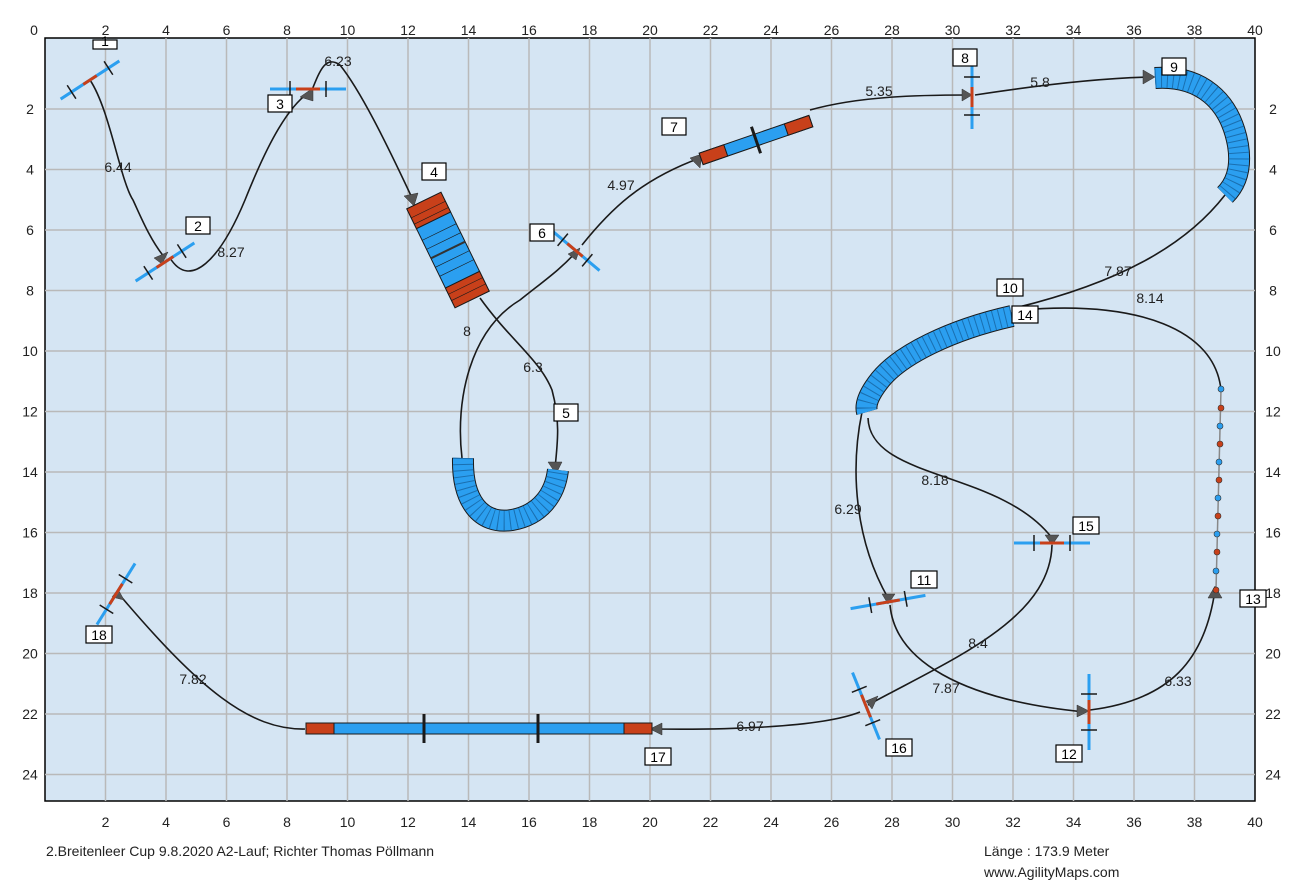 This screenshot has height=892, width=1300. I want to click on x-tick-bottom: 36, so click(1134, 822).